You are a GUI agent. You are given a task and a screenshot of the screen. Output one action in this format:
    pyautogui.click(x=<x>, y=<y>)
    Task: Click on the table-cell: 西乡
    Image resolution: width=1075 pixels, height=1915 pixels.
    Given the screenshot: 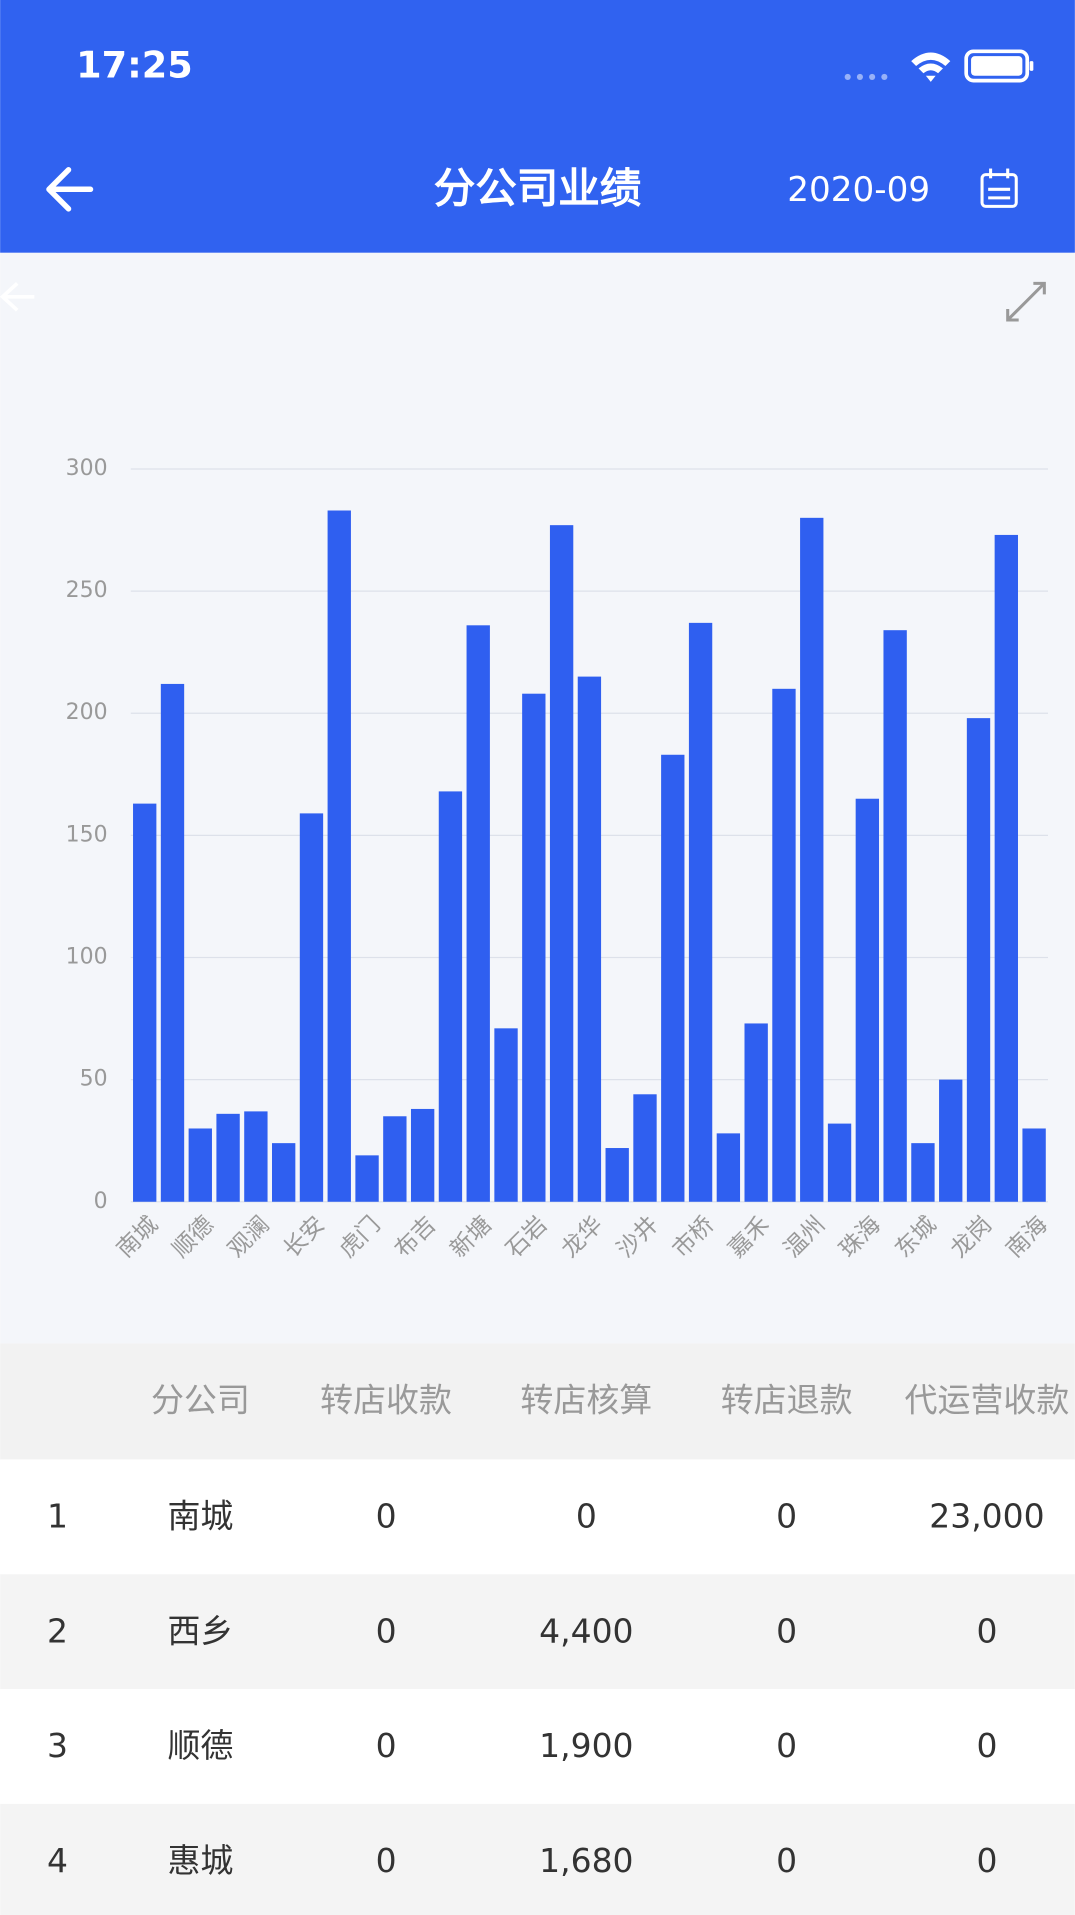 What is the action you would take?
    pyautogui.click(x=200, y=1630)
    